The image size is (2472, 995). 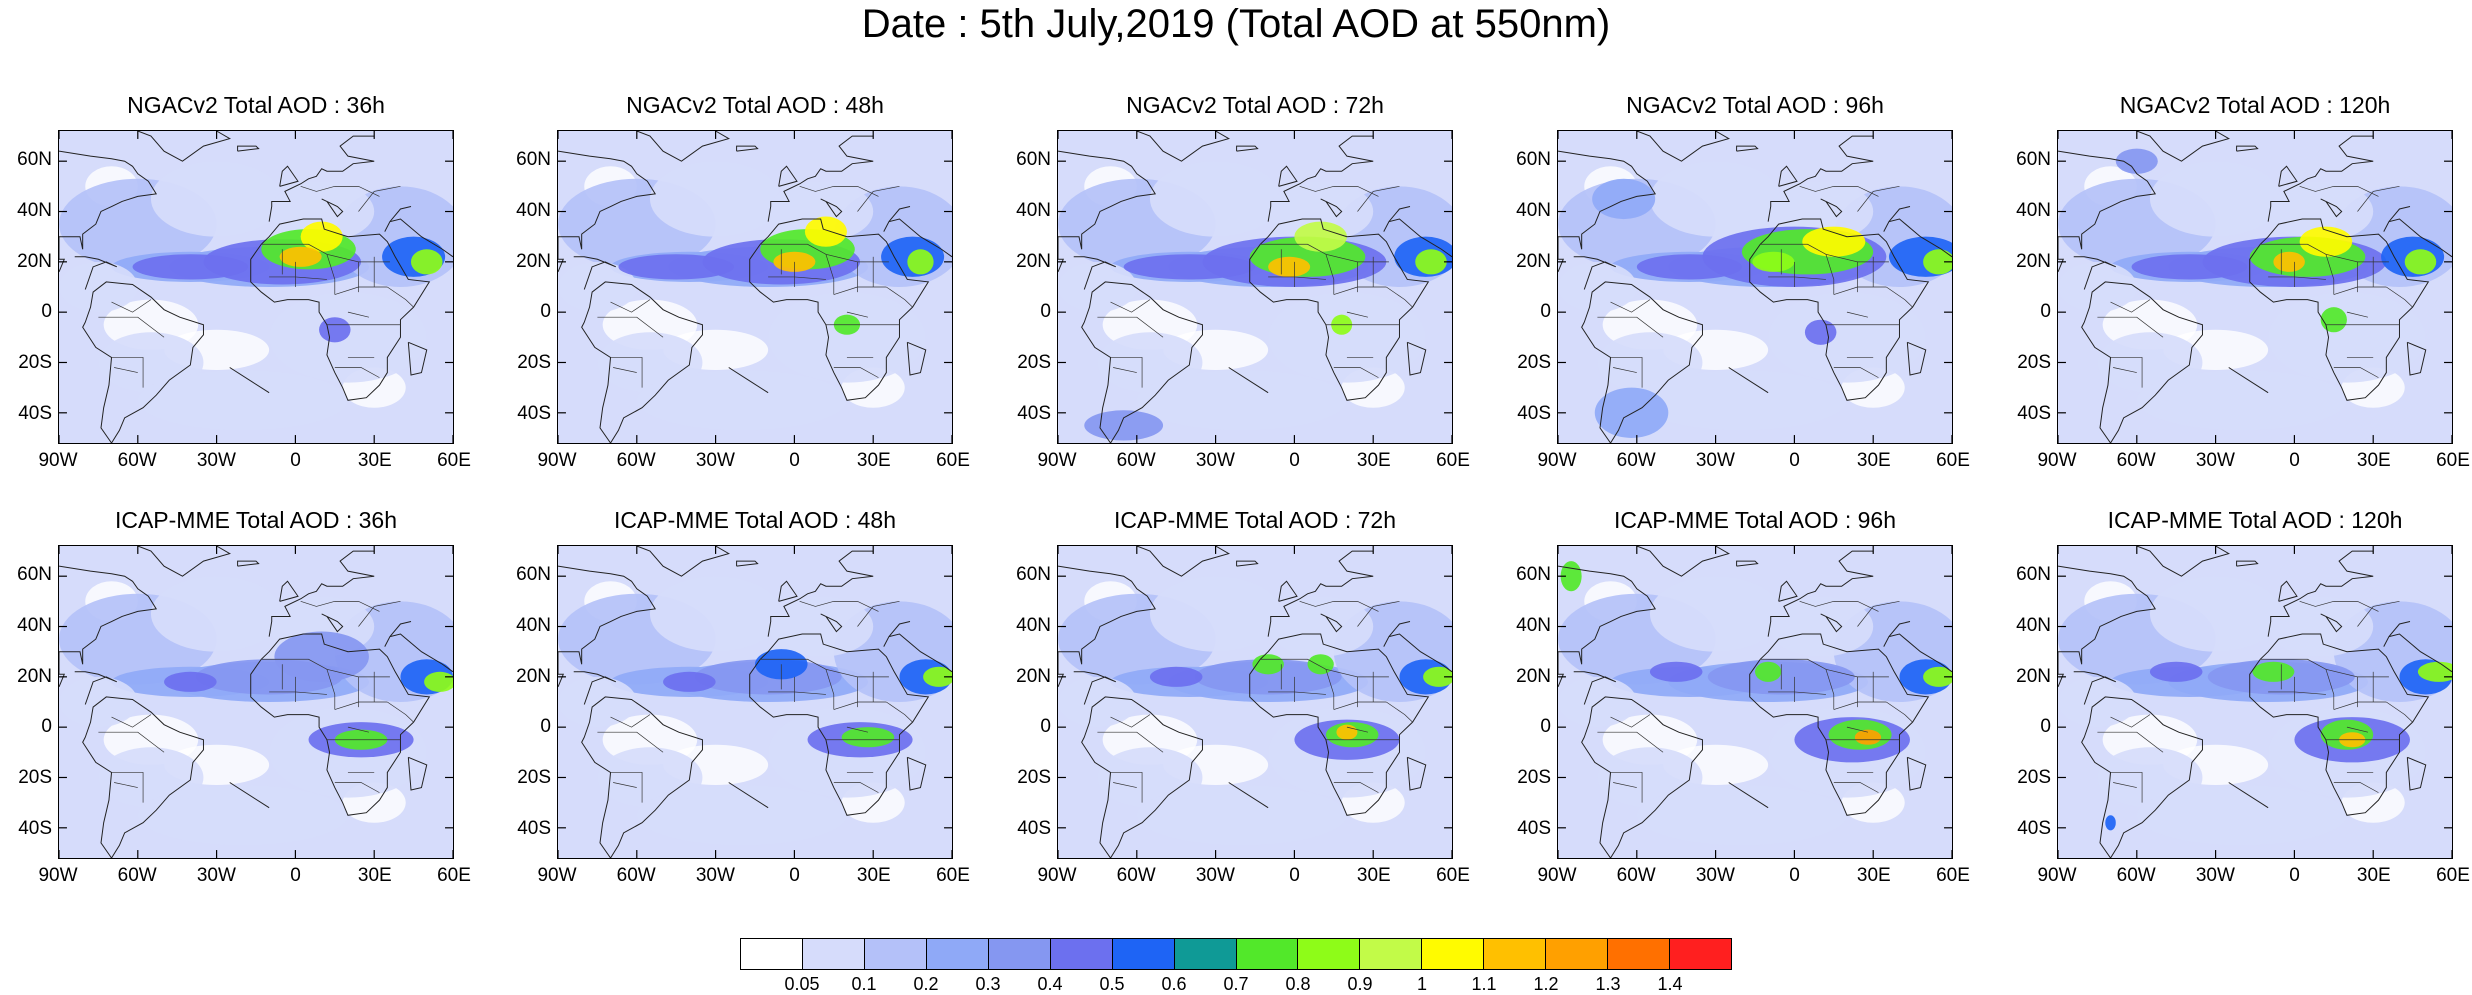 I want to click on lon-tick-label: 30W, so click(x=715, y=460).